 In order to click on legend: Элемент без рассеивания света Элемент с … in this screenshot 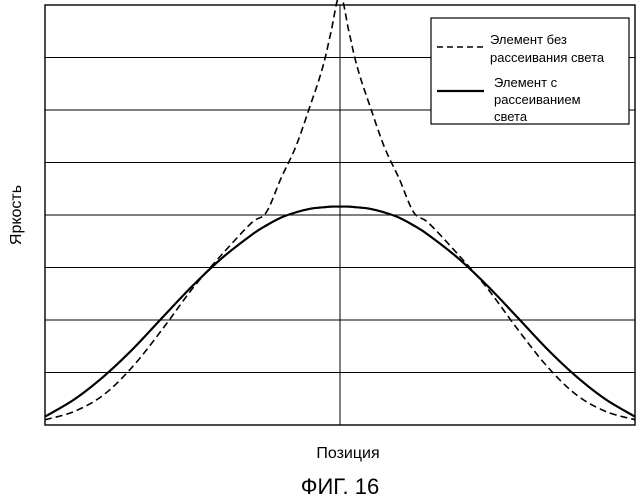, I will do `click(530, 71)`.